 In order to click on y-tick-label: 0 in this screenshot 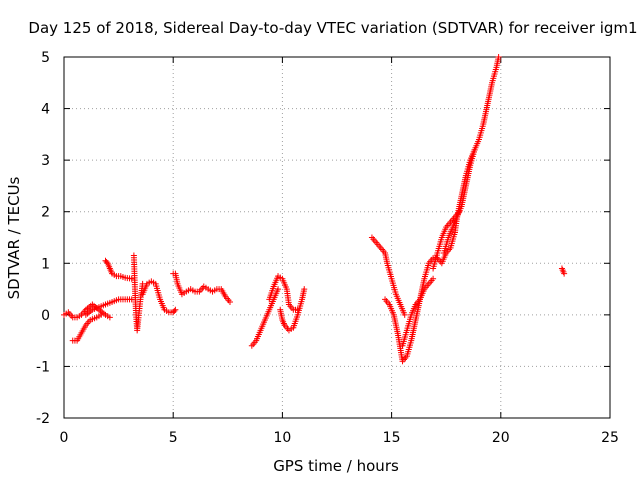, I will do `click(45, 316)`.